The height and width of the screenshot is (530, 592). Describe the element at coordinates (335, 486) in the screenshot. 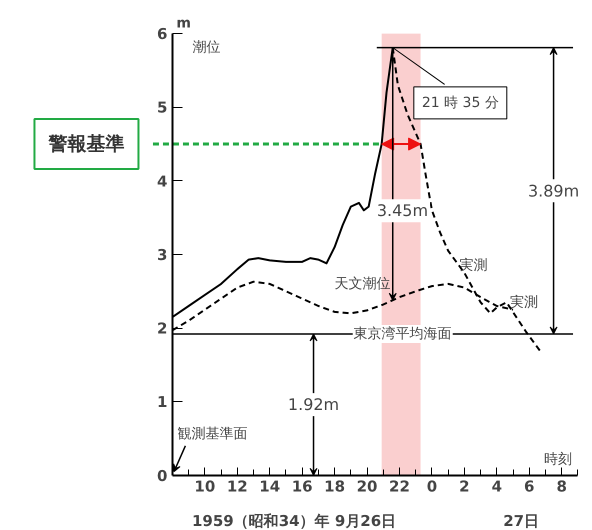

I see `x-tick-label: 18` at that location.